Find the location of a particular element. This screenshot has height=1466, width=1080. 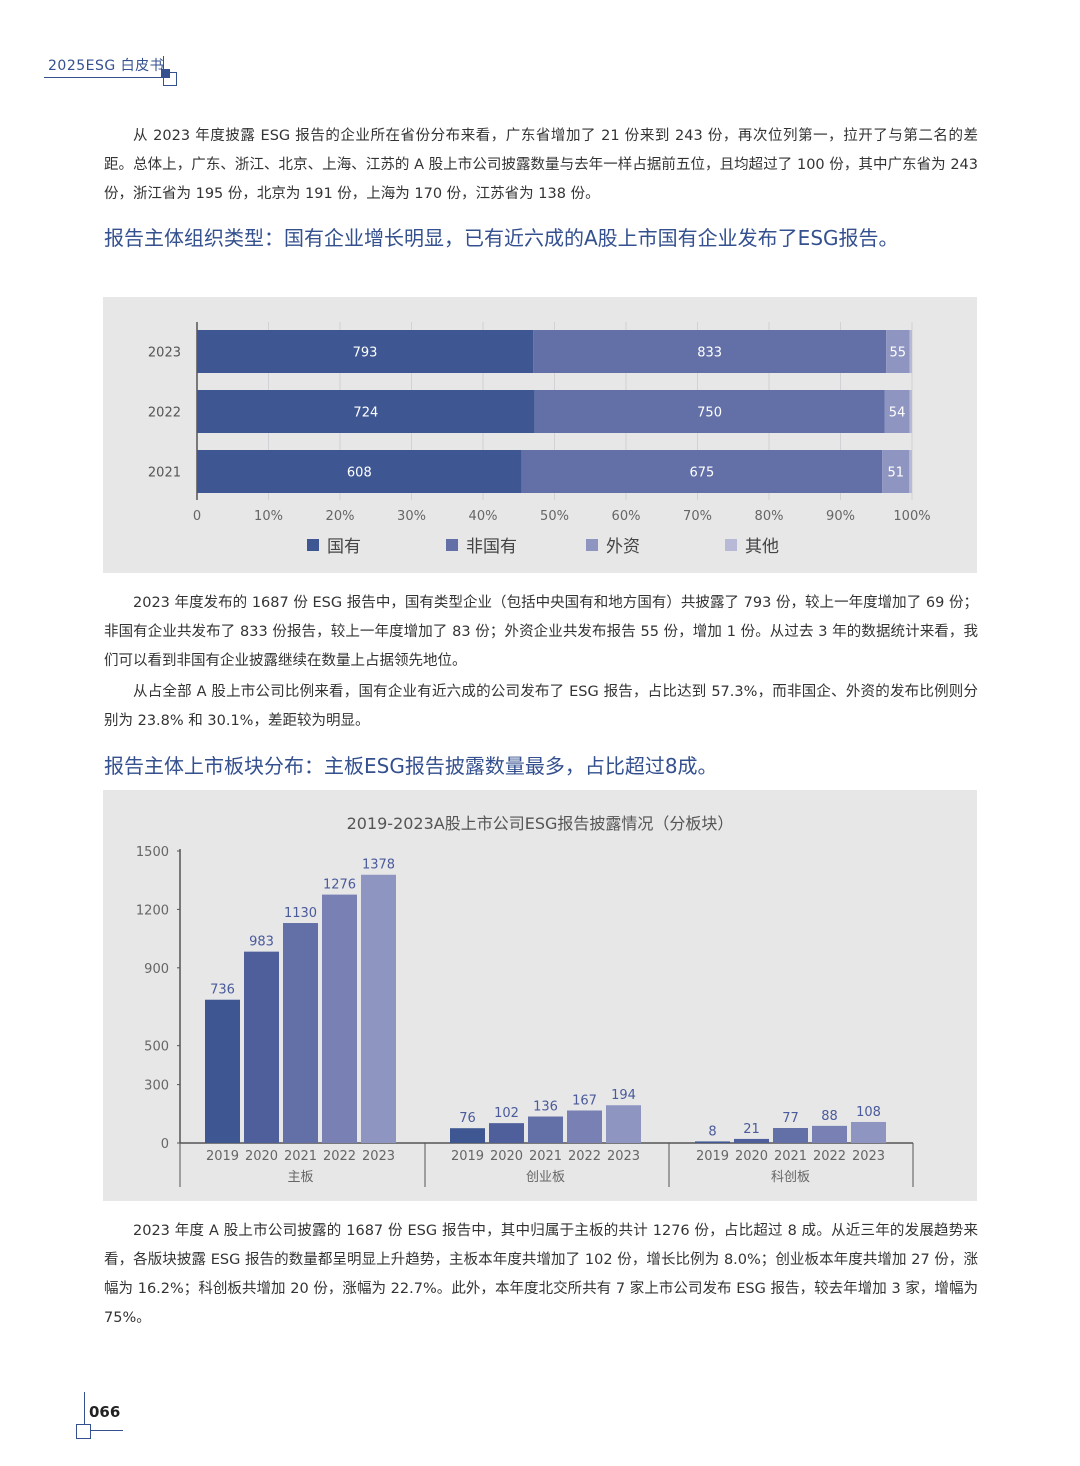

data-label: 8 is located at coordinates (712, 1131).